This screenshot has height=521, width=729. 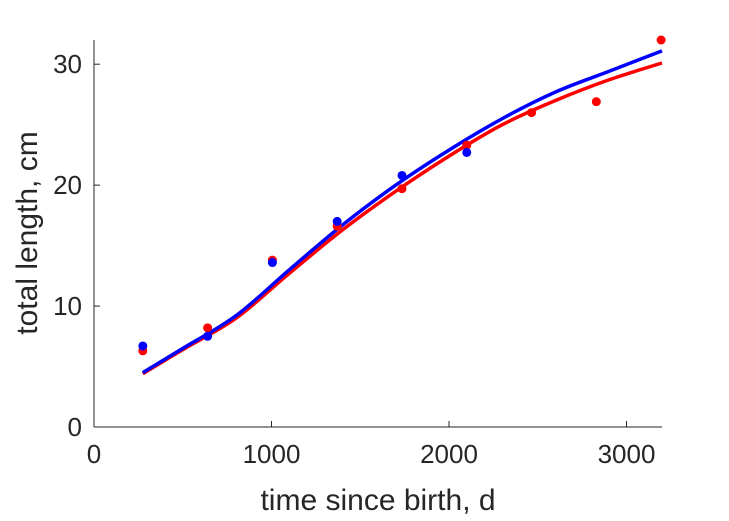 I want to click on y-tick-label: 10, so click(x=67, y=306).